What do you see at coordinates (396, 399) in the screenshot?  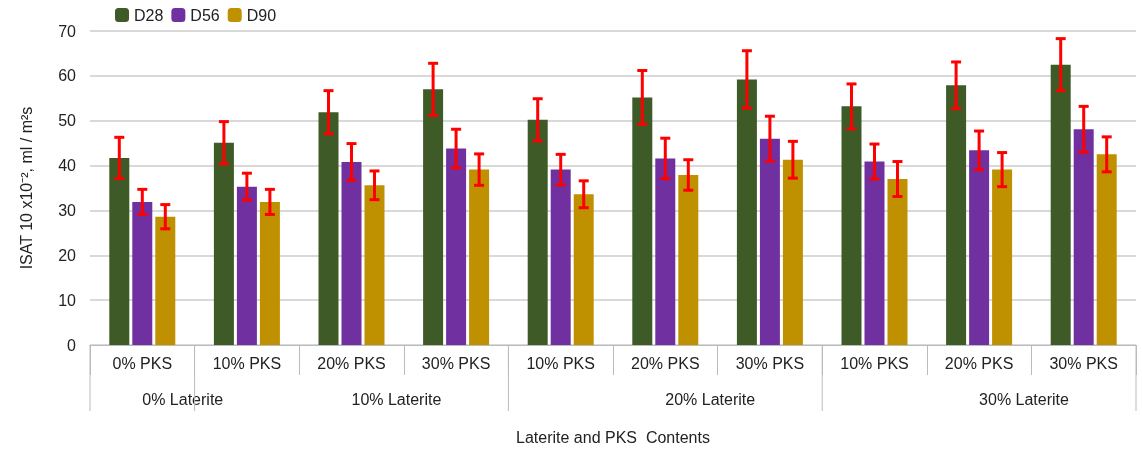 I see `text: 10% Laterite` at bounding box center [396, 399].